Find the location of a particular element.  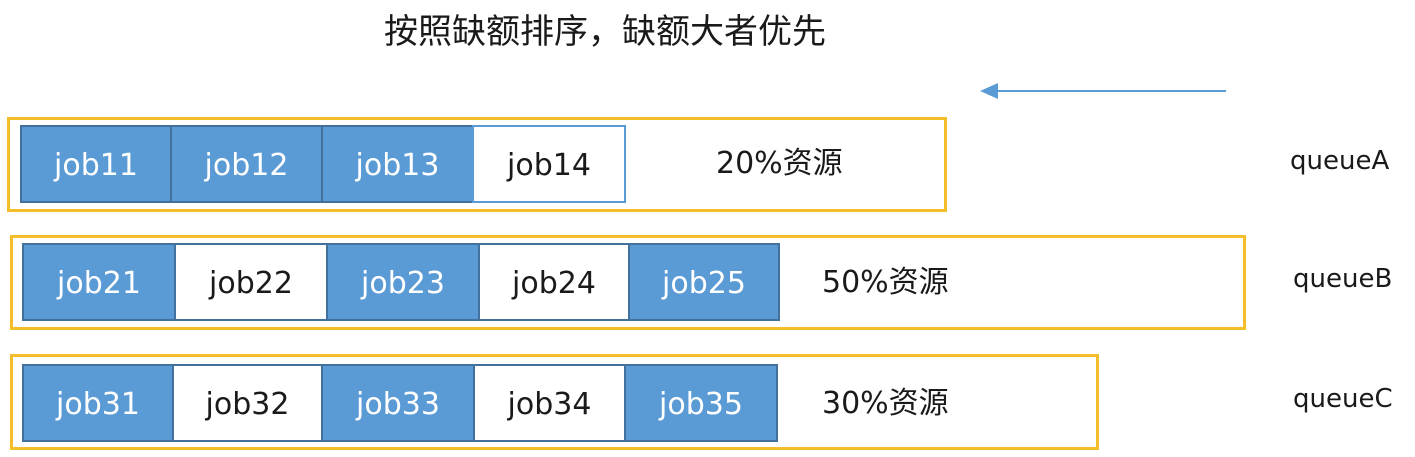

queue-name: queueB is located at coordinates (1343, 279).